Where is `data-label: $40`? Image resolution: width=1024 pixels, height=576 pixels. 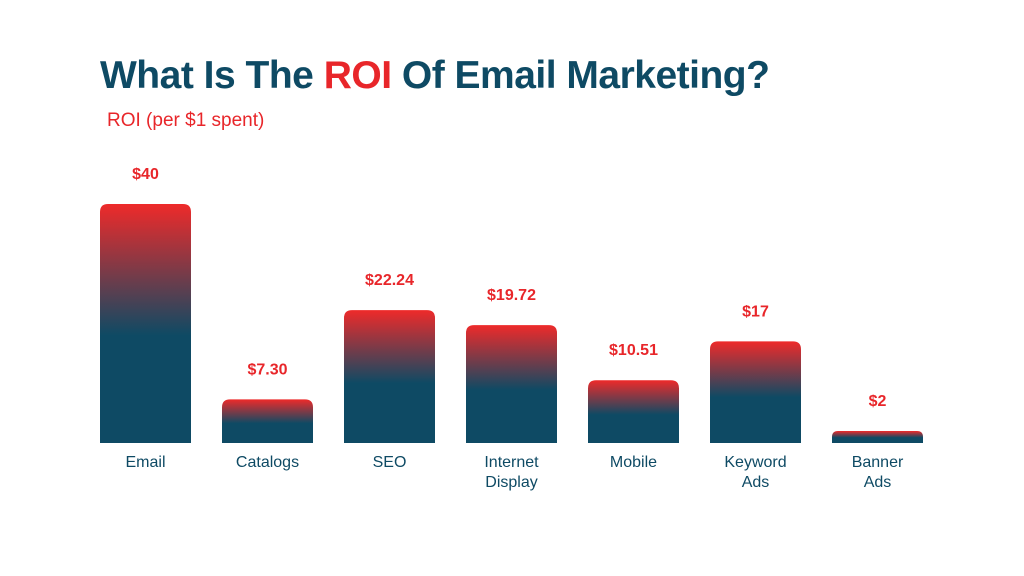 data-label: $40 is located at coordinates (145, 174).